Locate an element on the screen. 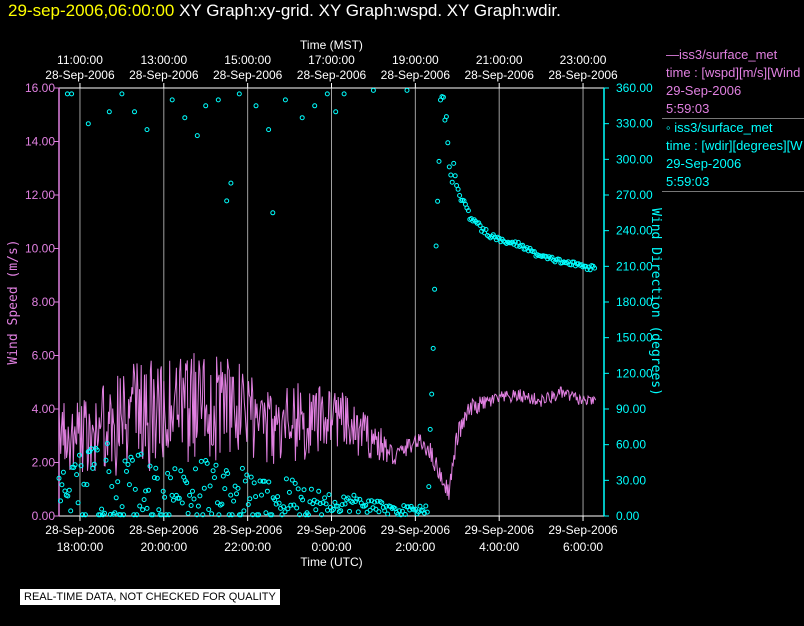  left-tick-label: 0.00 is located at coordinates (44, 516).